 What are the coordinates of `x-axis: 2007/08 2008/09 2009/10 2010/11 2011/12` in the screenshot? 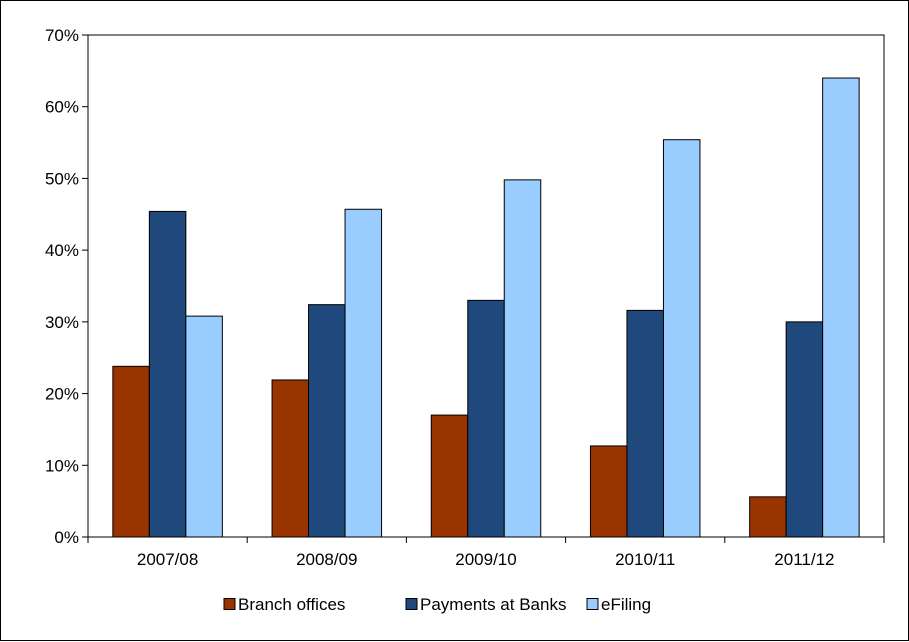 It's located at (486, 553).